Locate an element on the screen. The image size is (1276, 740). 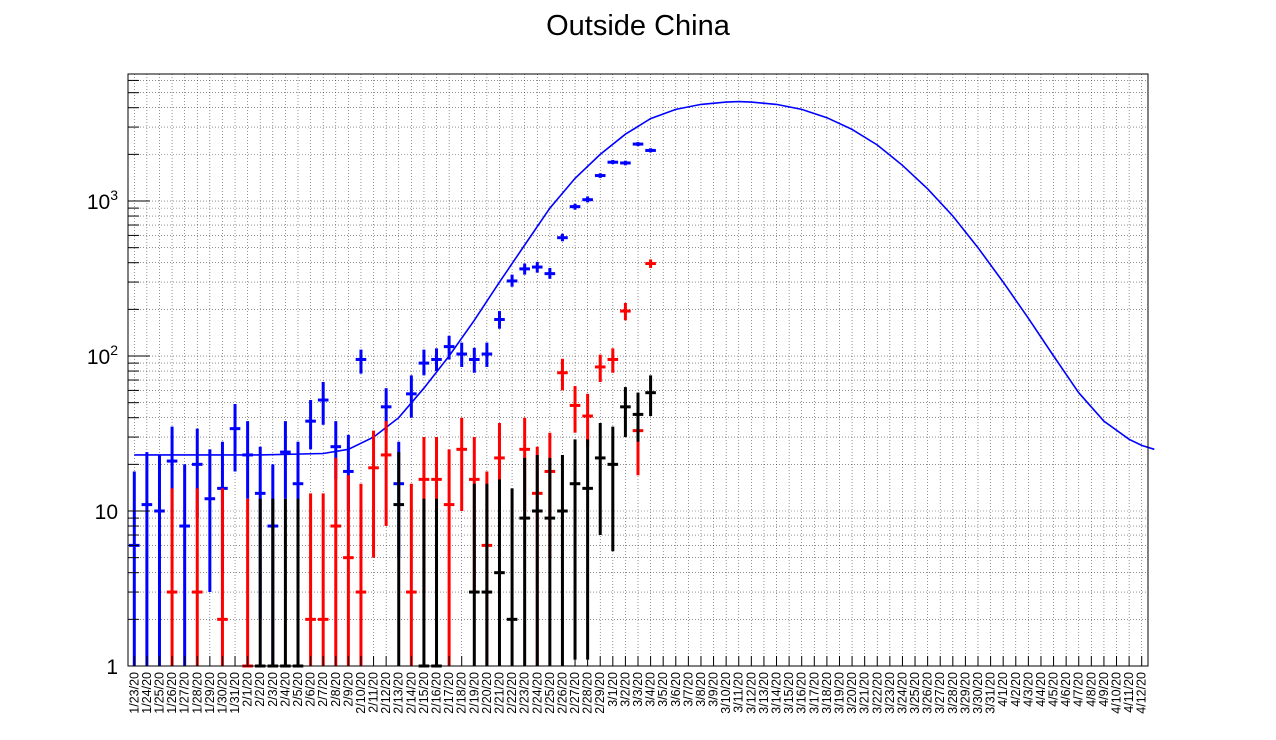
x-tick-label: 3/19/20 is located at coordinates (839, 693).